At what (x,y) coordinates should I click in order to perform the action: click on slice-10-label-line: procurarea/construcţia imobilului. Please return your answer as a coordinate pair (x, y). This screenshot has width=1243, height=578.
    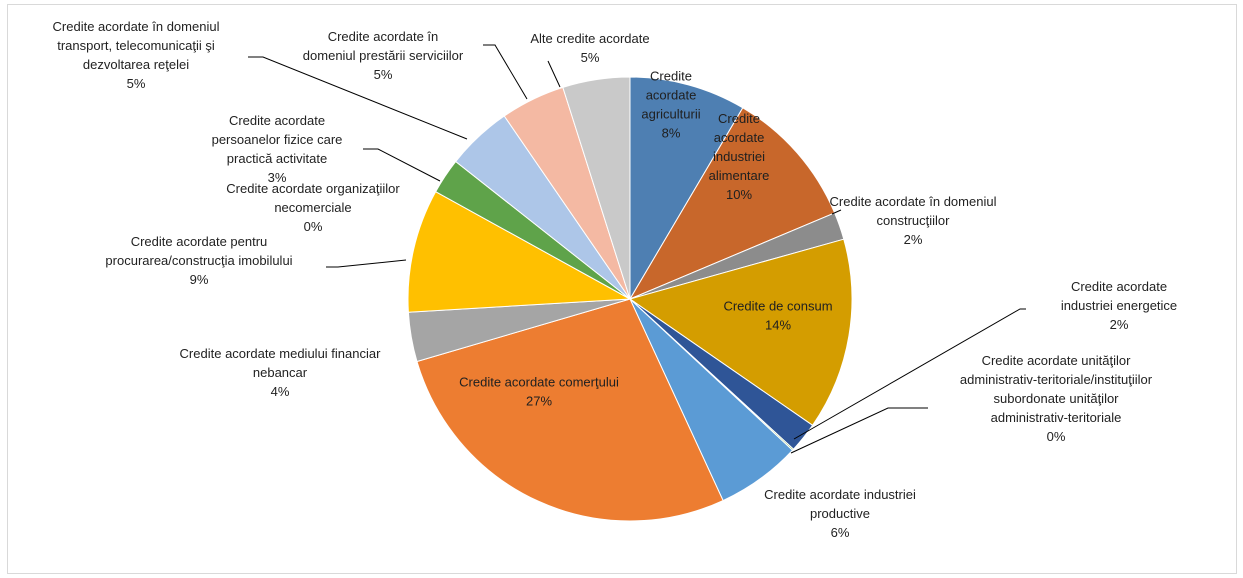
    Looking at the image, I should click on (198, 260).